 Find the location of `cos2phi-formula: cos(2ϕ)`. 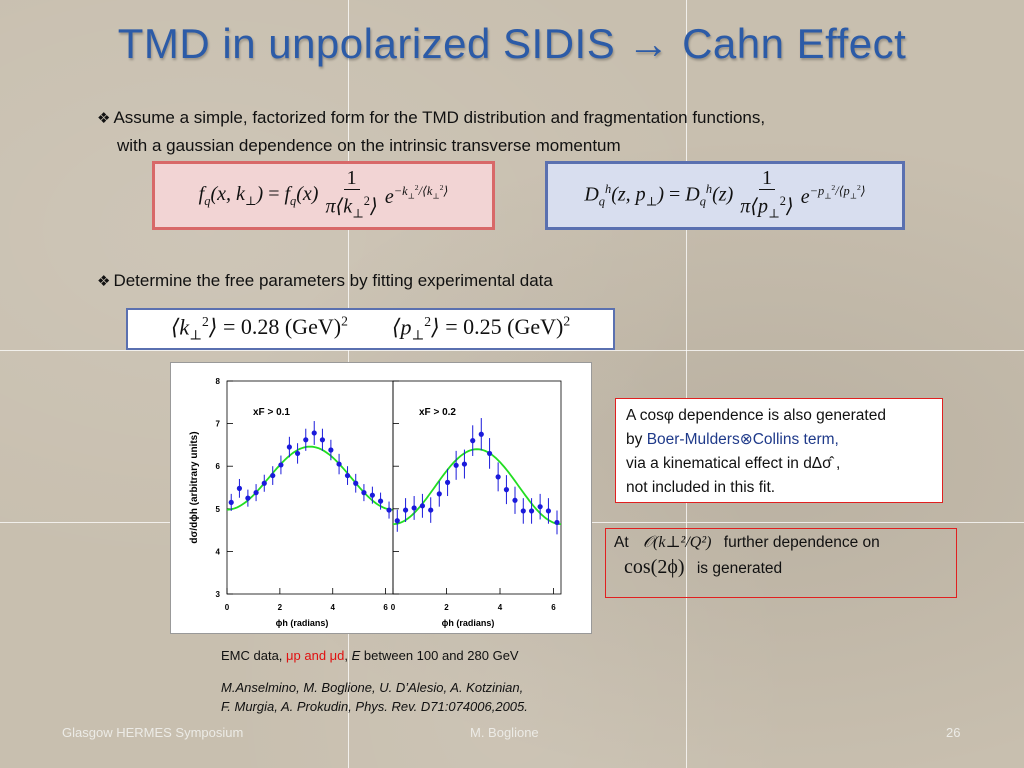

cos2phi-formula: cos(2ϕ) is located at coordinates (654, 567).